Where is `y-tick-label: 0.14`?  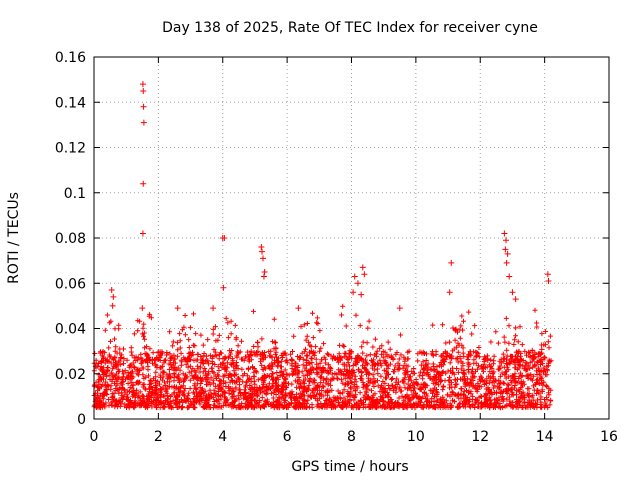
y-tick-label: 0.14 is located at coordinates (70, 103).